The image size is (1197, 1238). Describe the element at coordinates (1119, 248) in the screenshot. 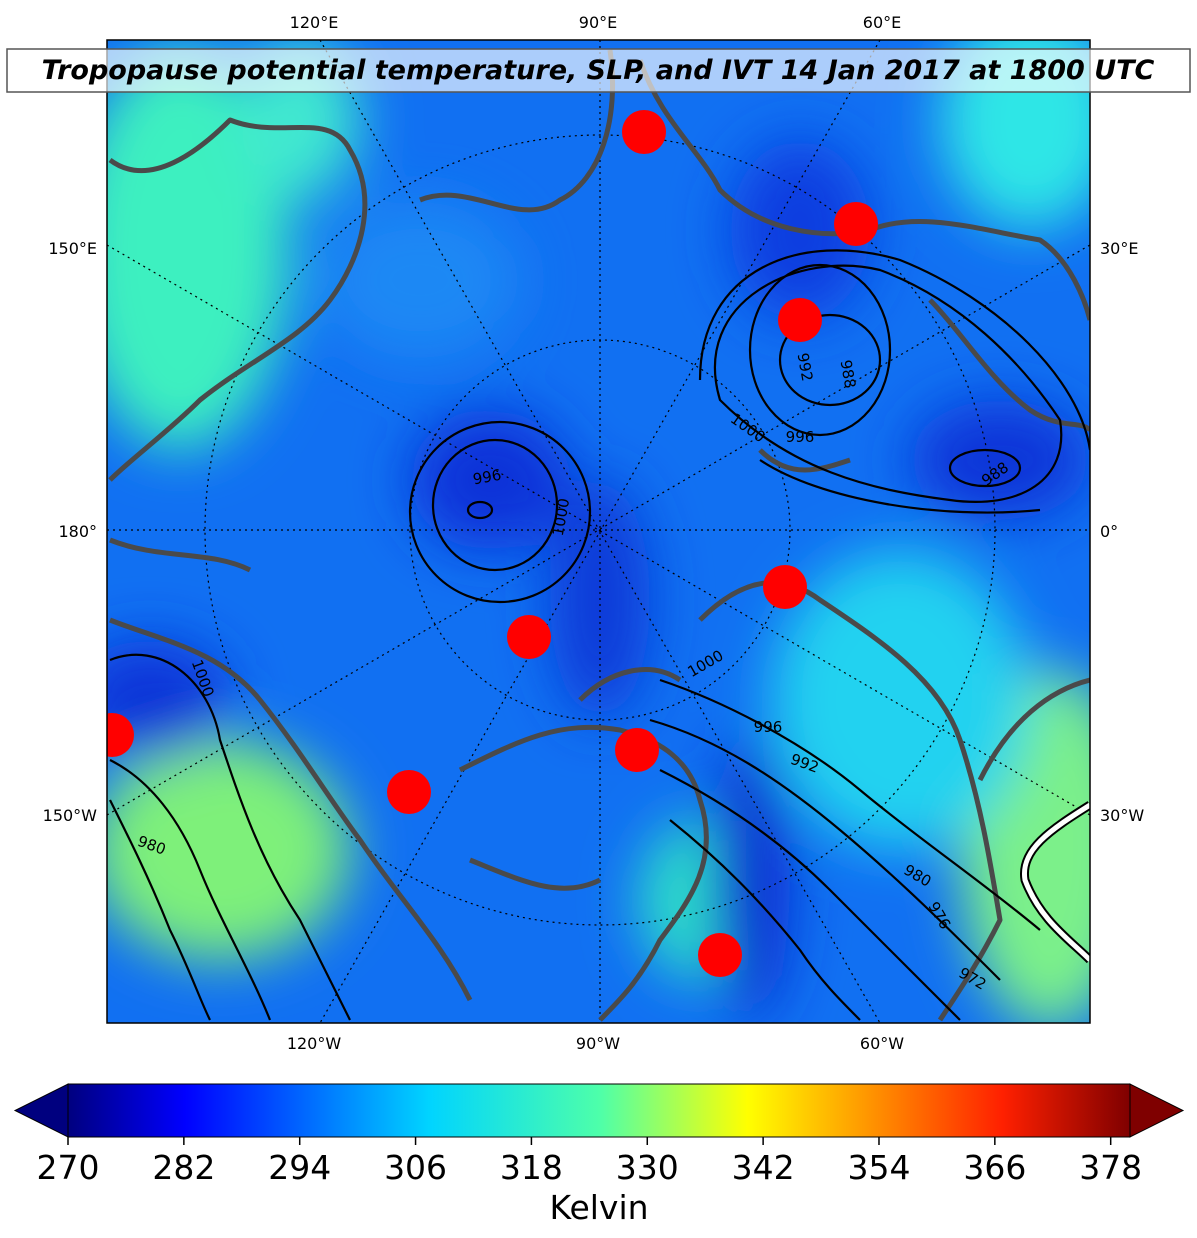

I see `graticule-label: 30°E` at that location.